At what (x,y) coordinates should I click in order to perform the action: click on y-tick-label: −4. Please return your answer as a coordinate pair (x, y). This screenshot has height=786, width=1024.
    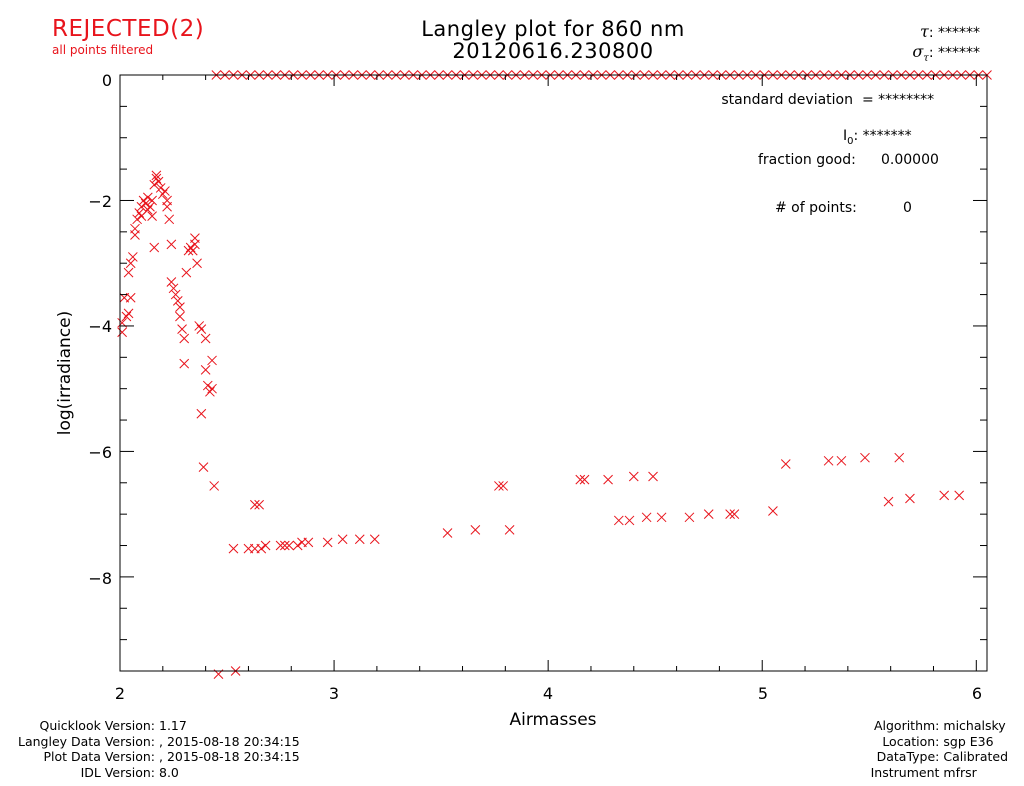
    Looking at the image, I should click on (100, 326).